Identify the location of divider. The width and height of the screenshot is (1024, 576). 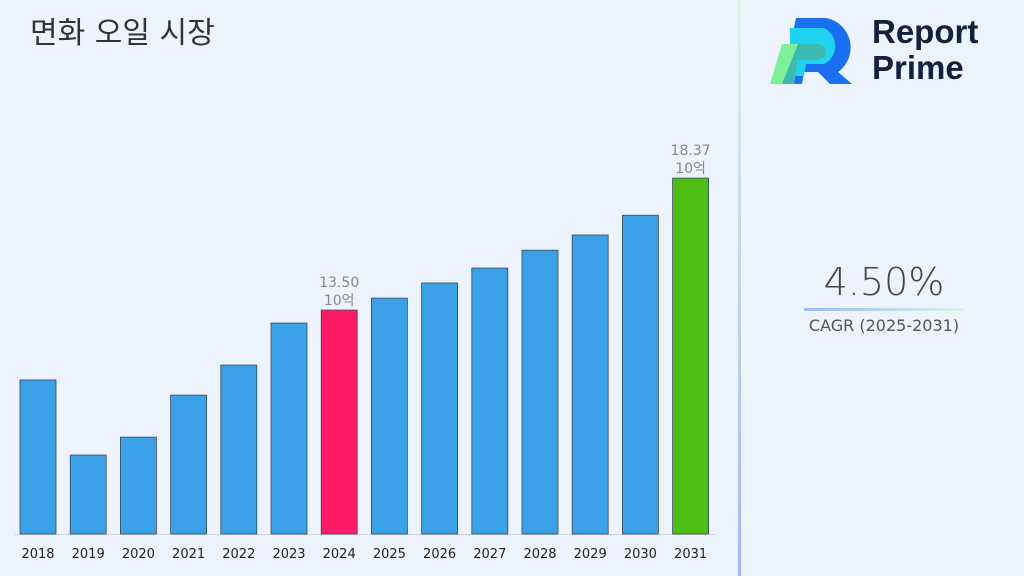
(739, 288).